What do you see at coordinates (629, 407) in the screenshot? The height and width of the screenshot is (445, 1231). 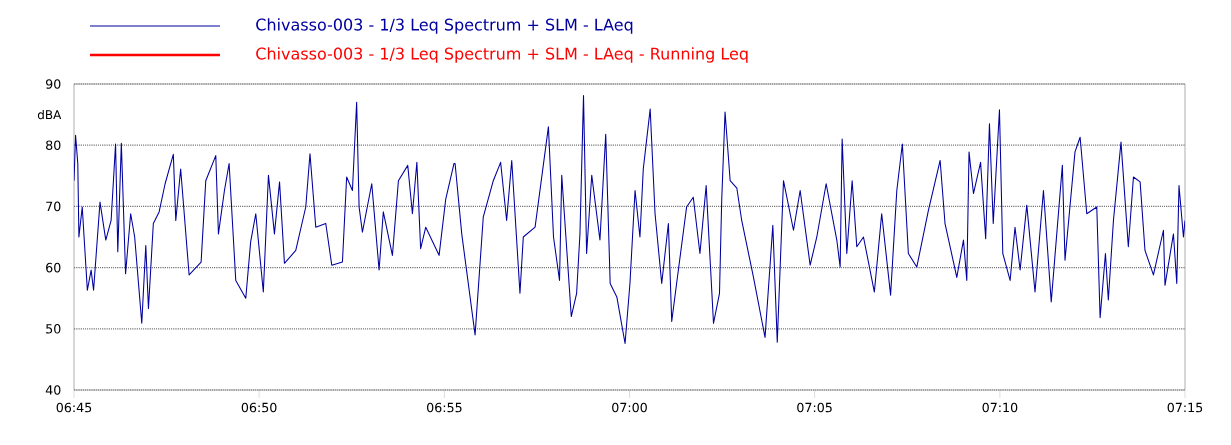 I see `x-tick-label: 07:00` at bounding box center [629, 407].